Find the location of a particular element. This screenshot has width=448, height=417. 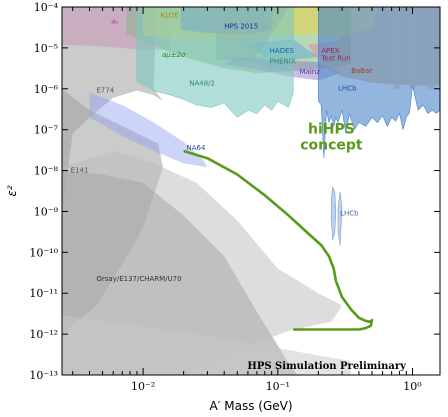

e774-label: E774 is located at coordinates (105, 91).